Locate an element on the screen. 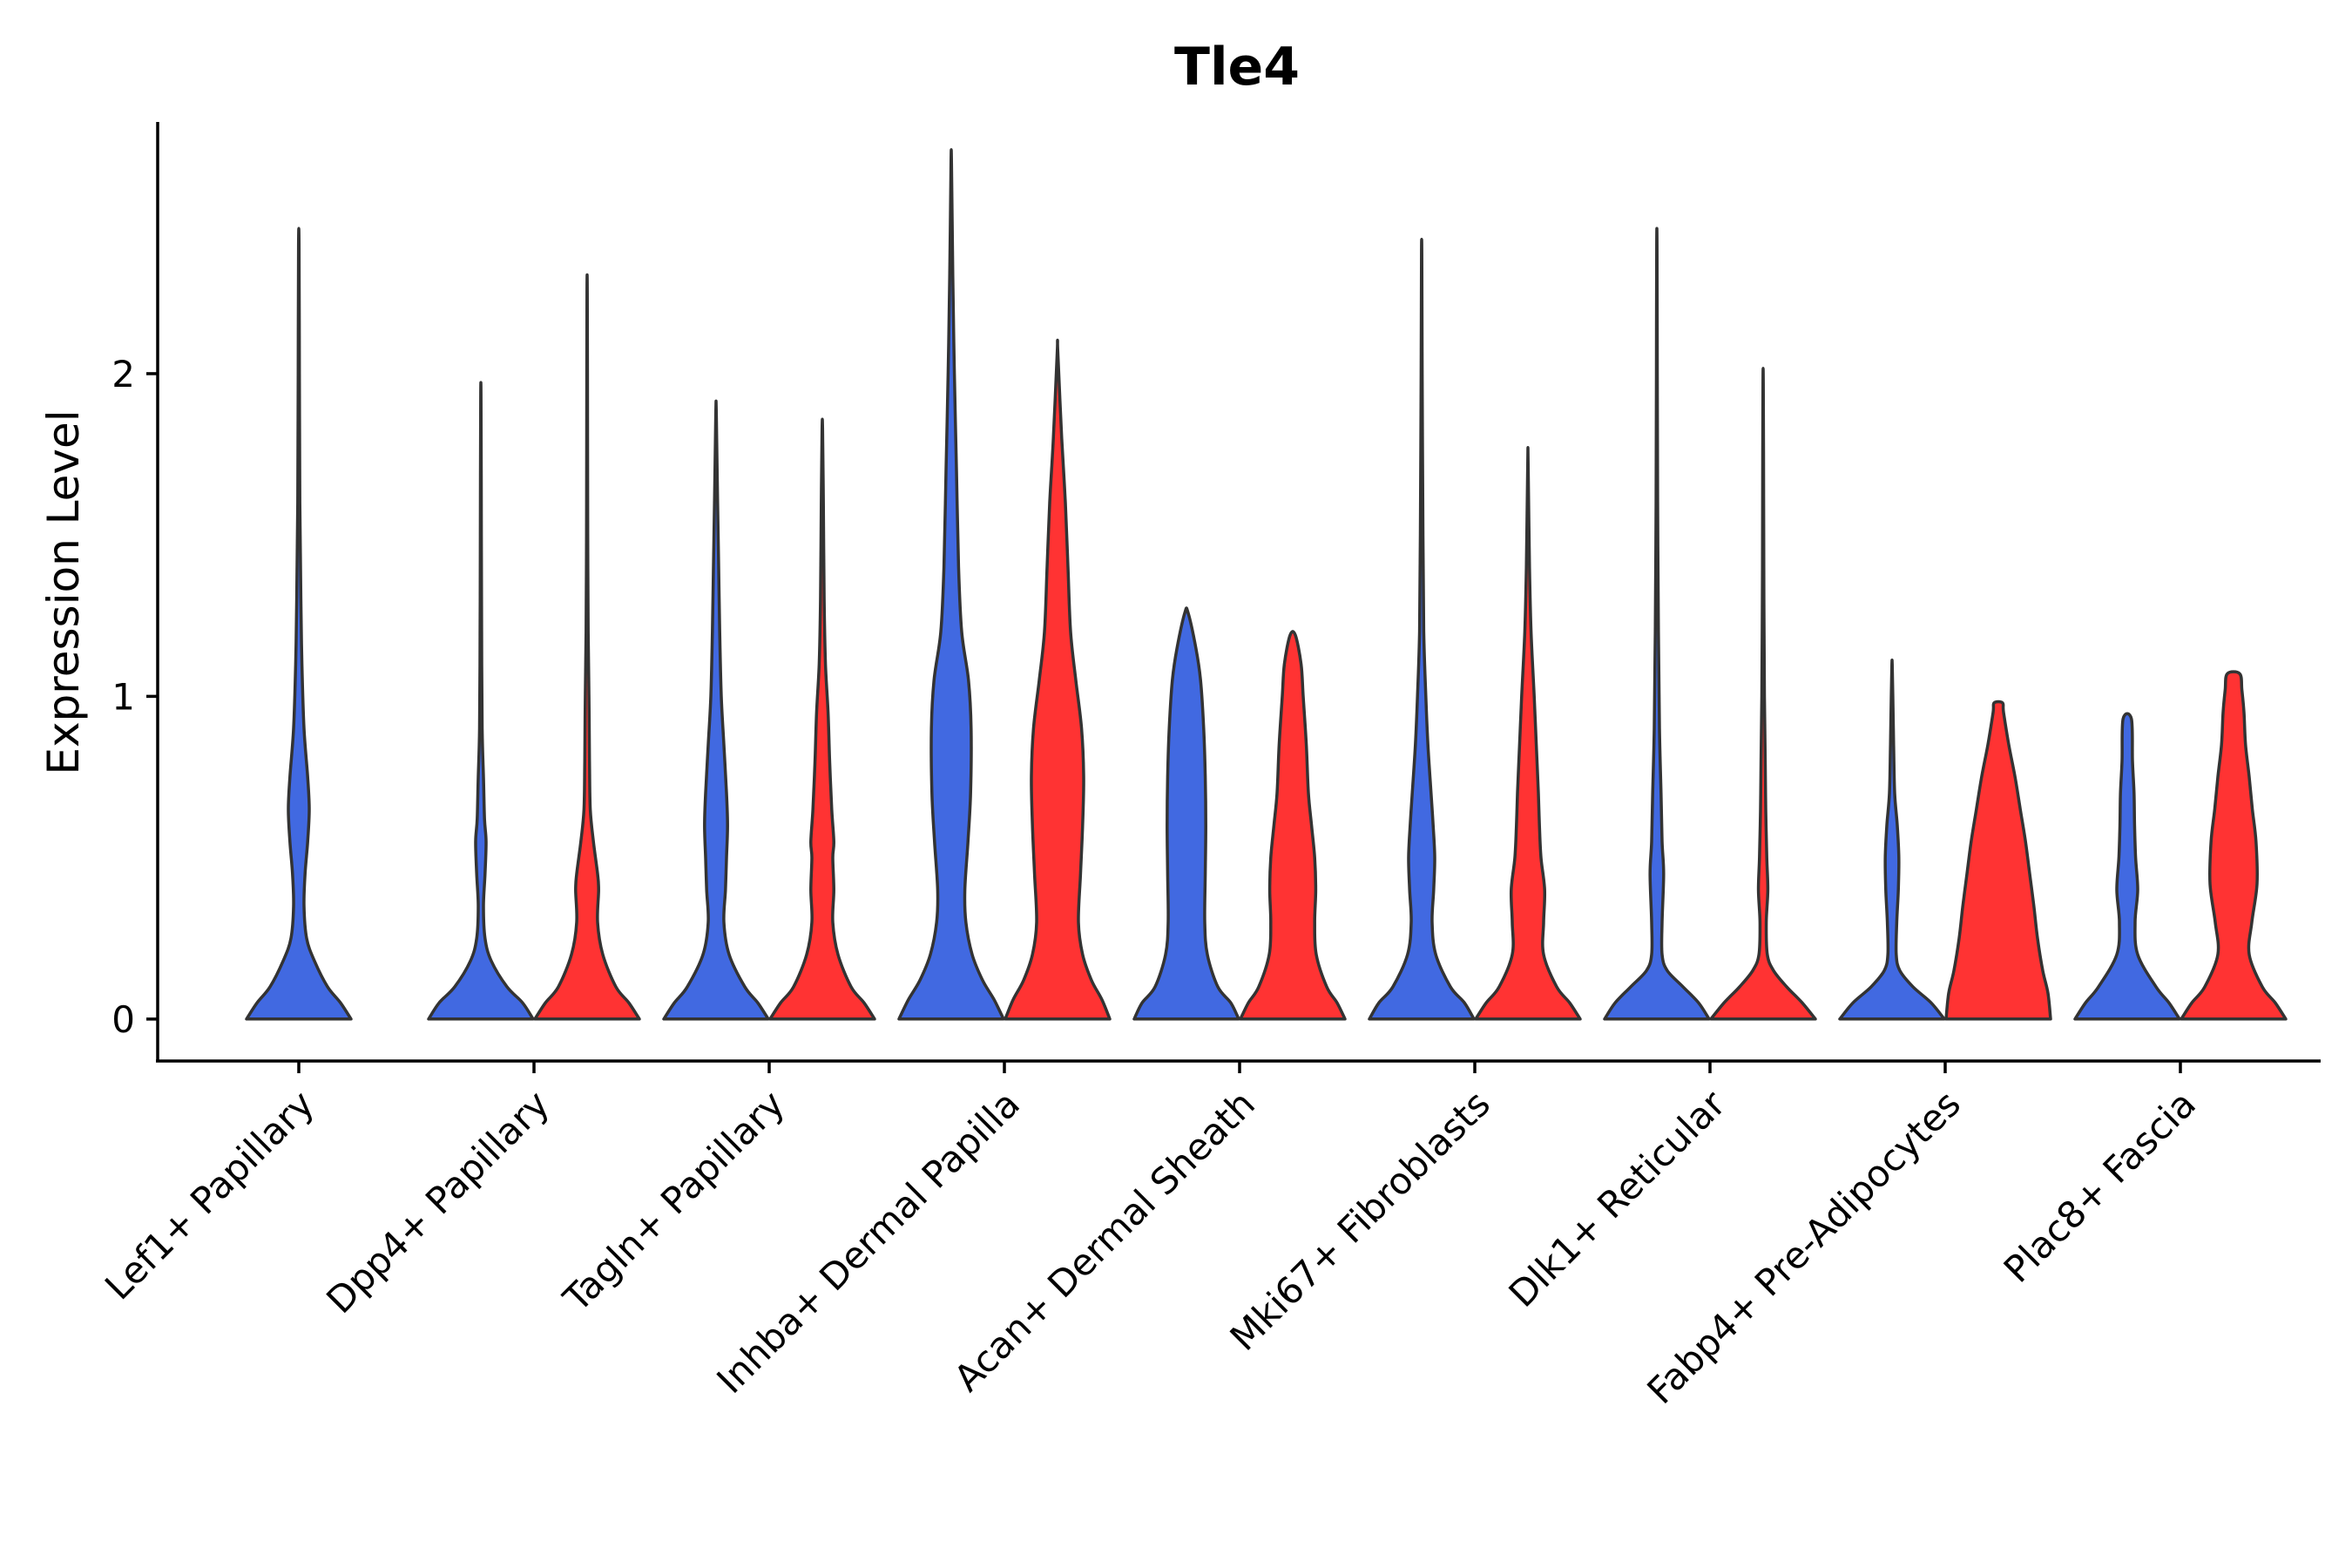 This screenshot has height=1568, width=2352. violin-2-a is located at coordinates (481, 701).